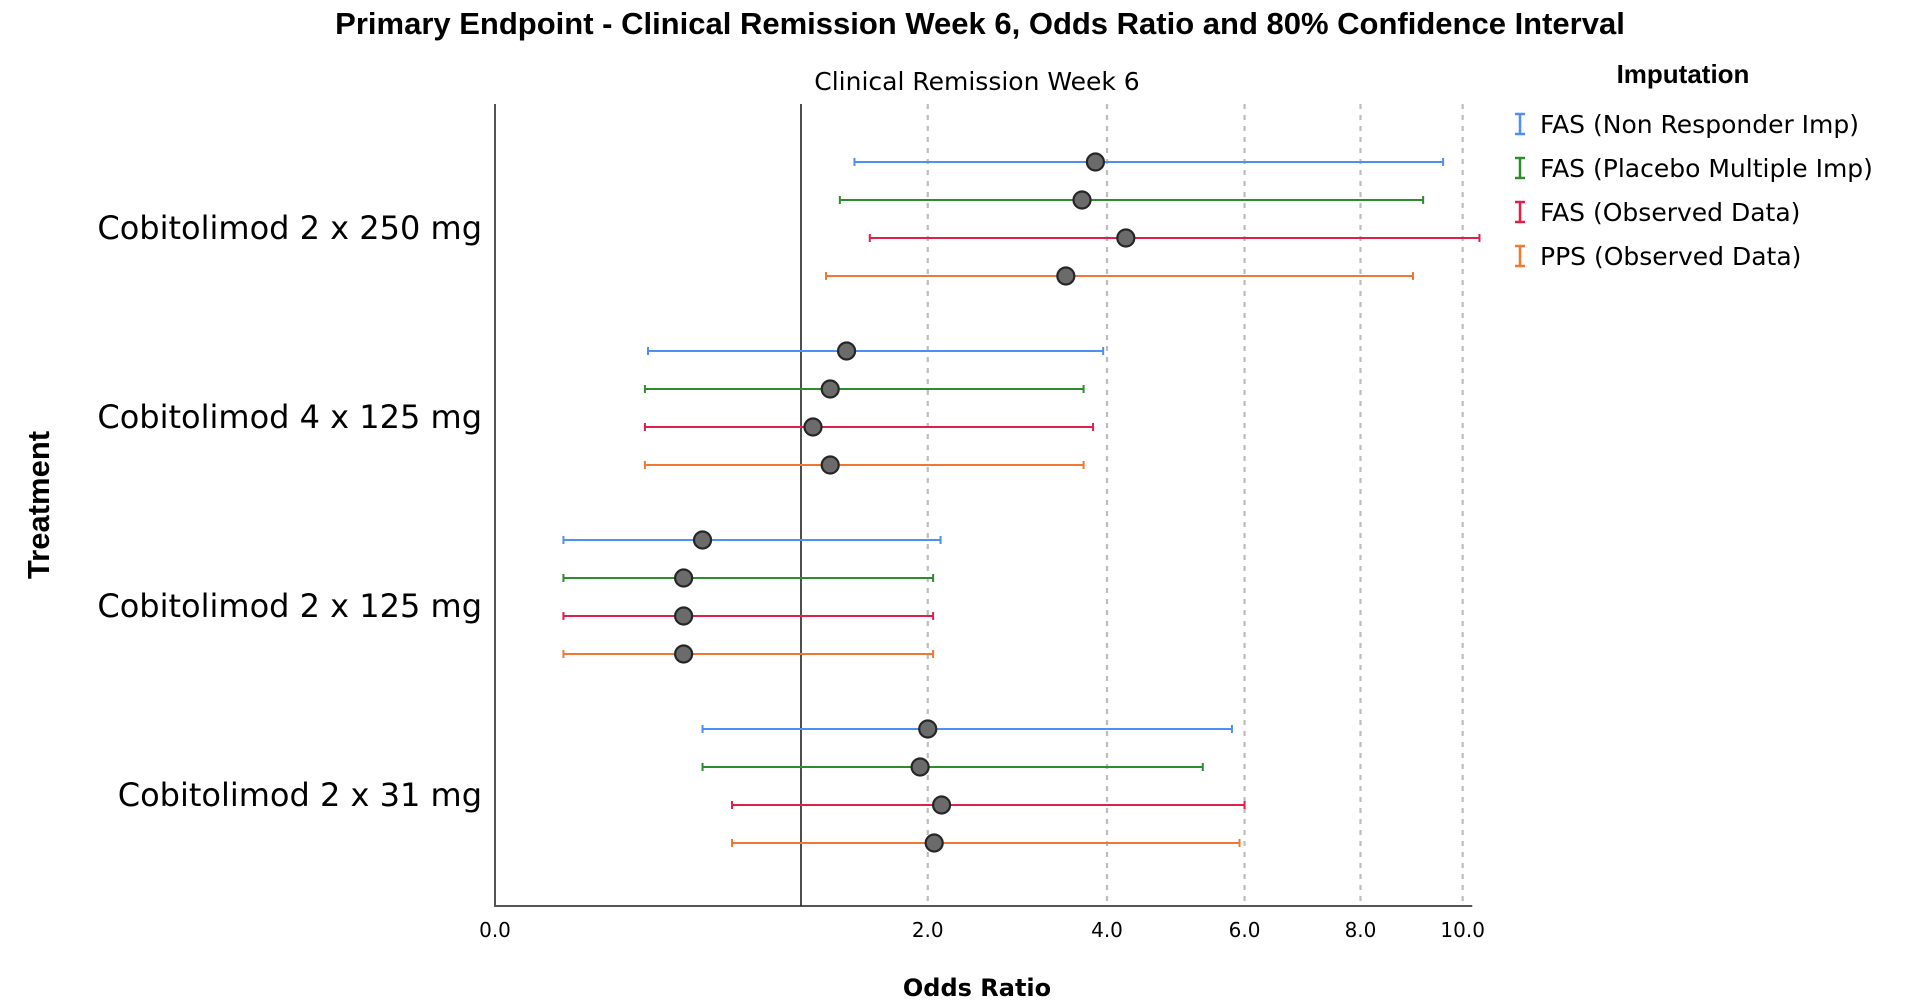 The image size is (1926, 1000). I want to click on x-axis-ticks: 0.0 2.0 4.0 6.0 8.0 10.0, so click(982, 930).